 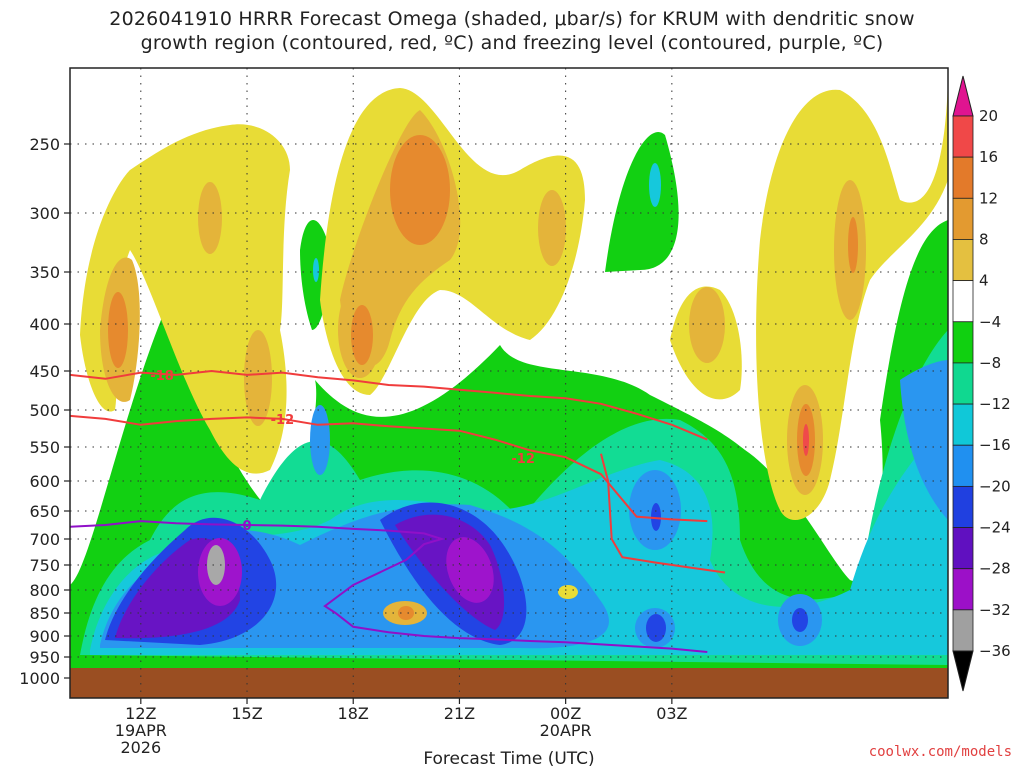 What do you see at coordinates (995, 610) in the screenshot?
I see `colorbar-label--32: −32` at bounding box center [995, 610].